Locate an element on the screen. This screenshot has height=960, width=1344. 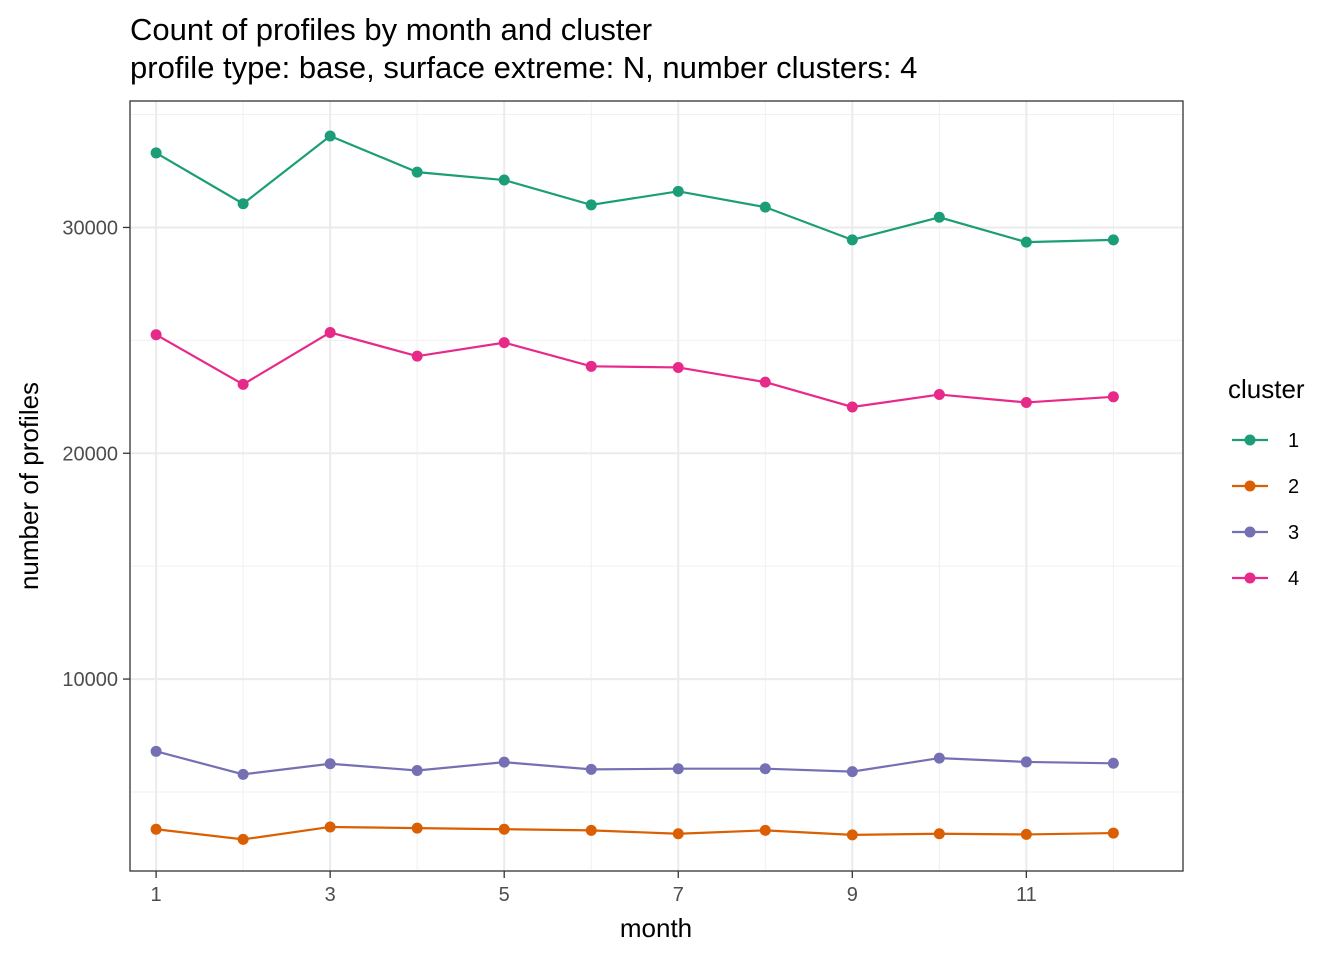
legend-label: 1 is located at coordinates (1293, 441).